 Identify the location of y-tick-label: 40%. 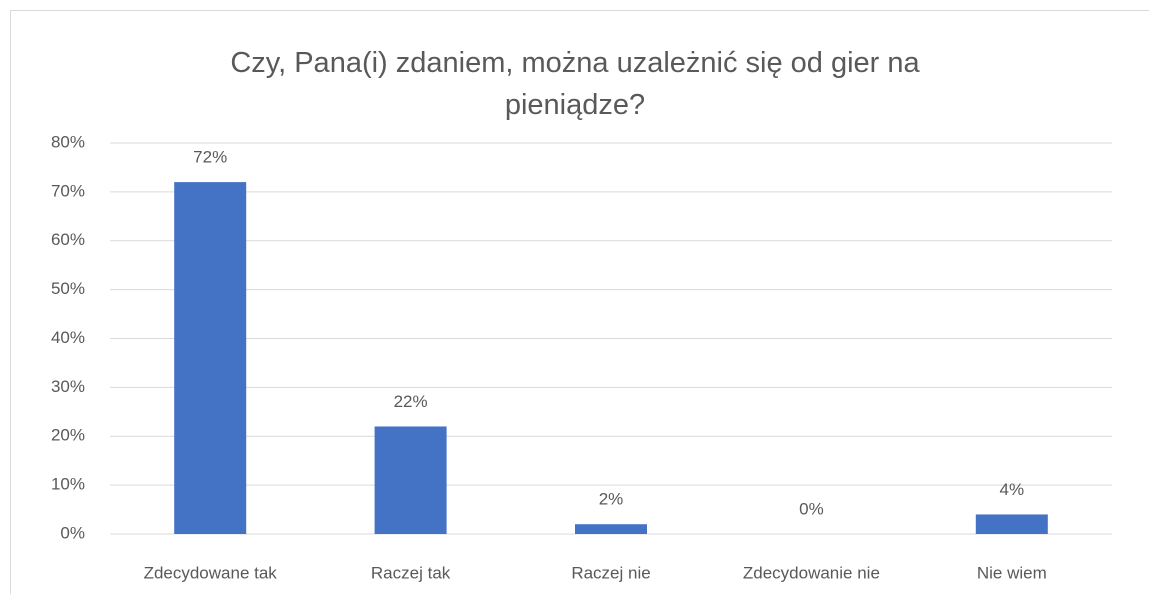
(68, 337).